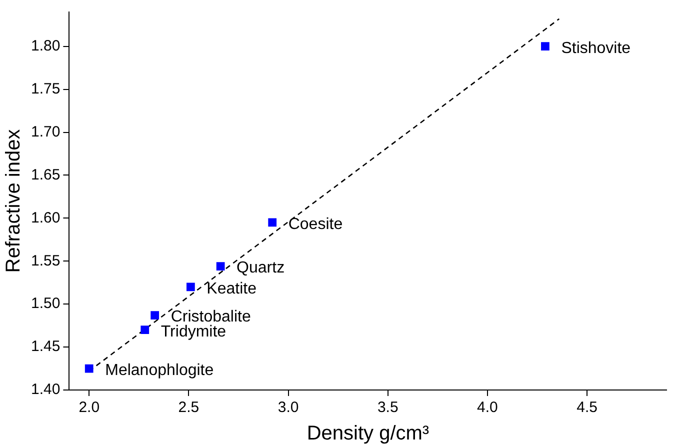 This screenshot has height=448, width=673. Describe the element at coordinates (45, 261) in the screenshot. I see `y-tick-label: 1.55` at that location.